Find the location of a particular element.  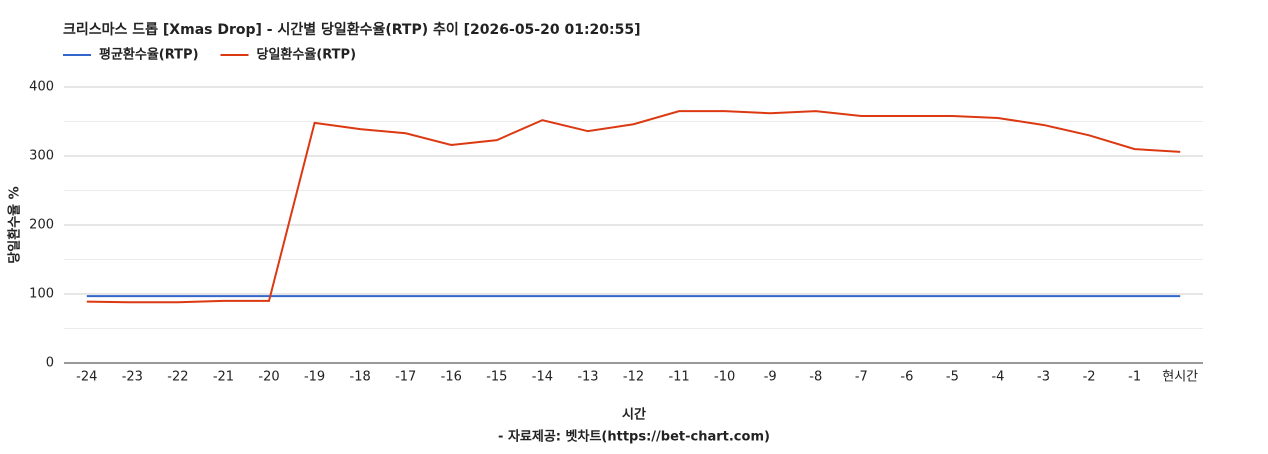

x-tick-label: -18 is located at coordinates (360, 377).